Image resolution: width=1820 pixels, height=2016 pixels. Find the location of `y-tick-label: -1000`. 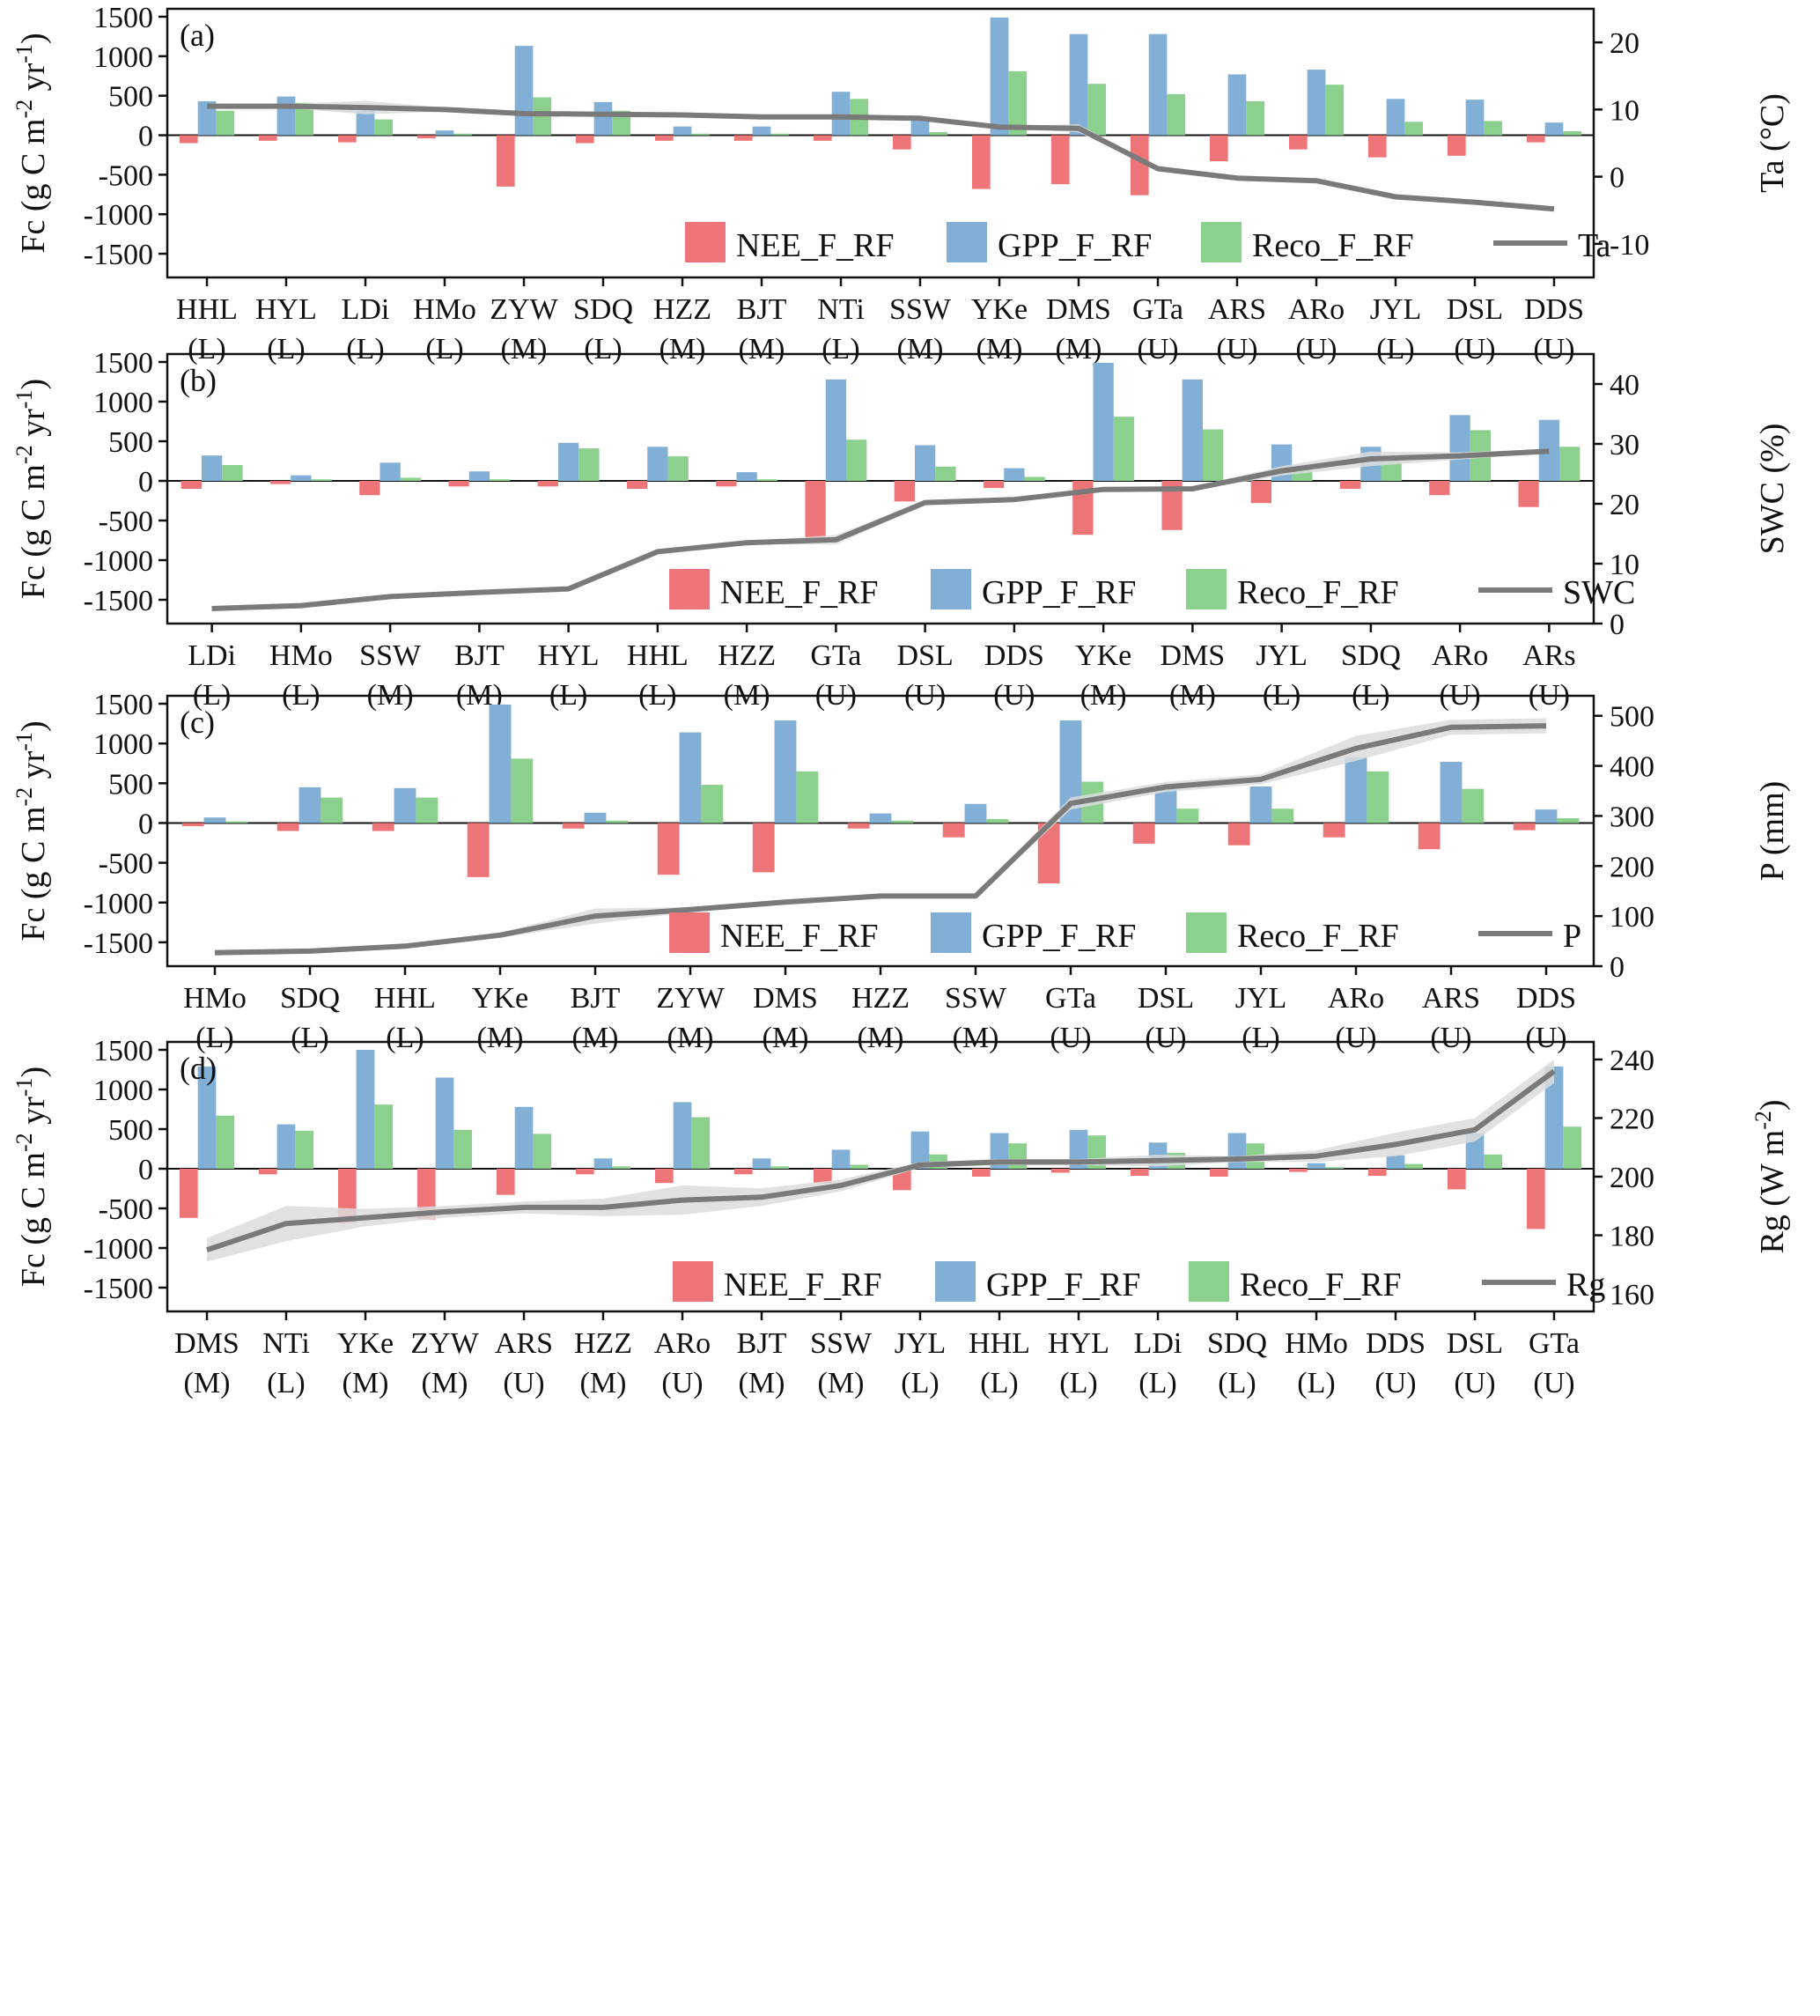

y-tick-label: -1000 is located at coordinates (118, 1249).